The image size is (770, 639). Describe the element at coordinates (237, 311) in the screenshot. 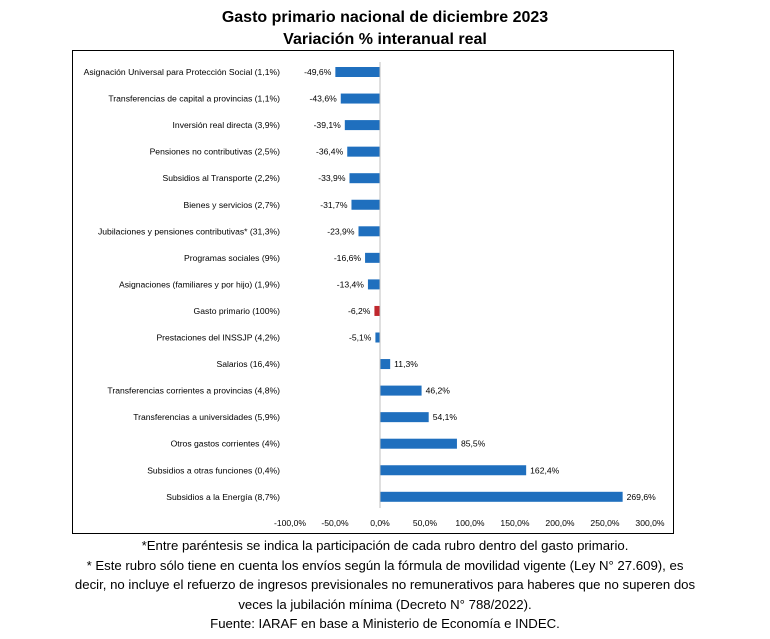

I see `category-label: Gasto primario (100%)` at that location.